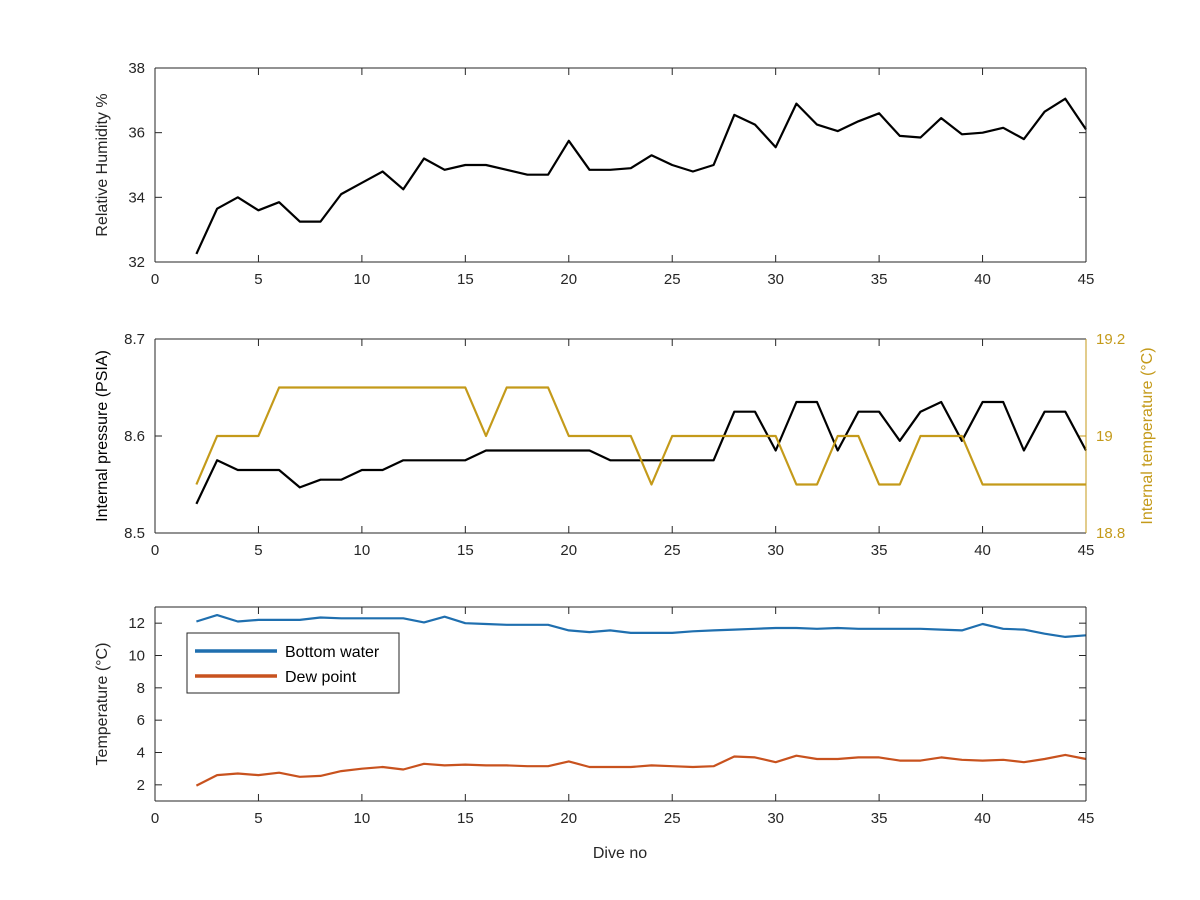 The image size is (1200, 900). What do you see at coordinates (141, 720) in the screenshot?
I see `y-tick-label: 6` at bounding box center [141, 720].